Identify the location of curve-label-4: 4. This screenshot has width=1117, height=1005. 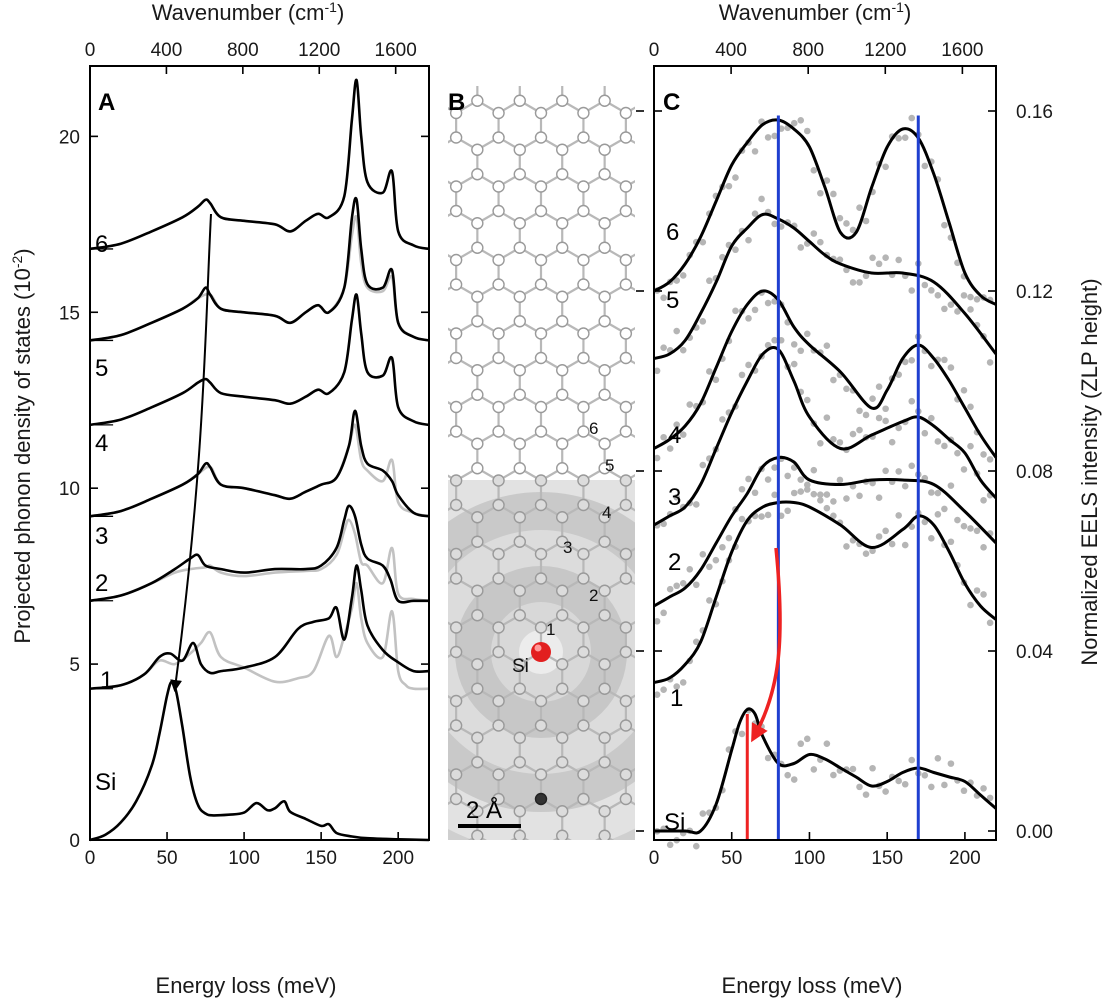
(674, 435).